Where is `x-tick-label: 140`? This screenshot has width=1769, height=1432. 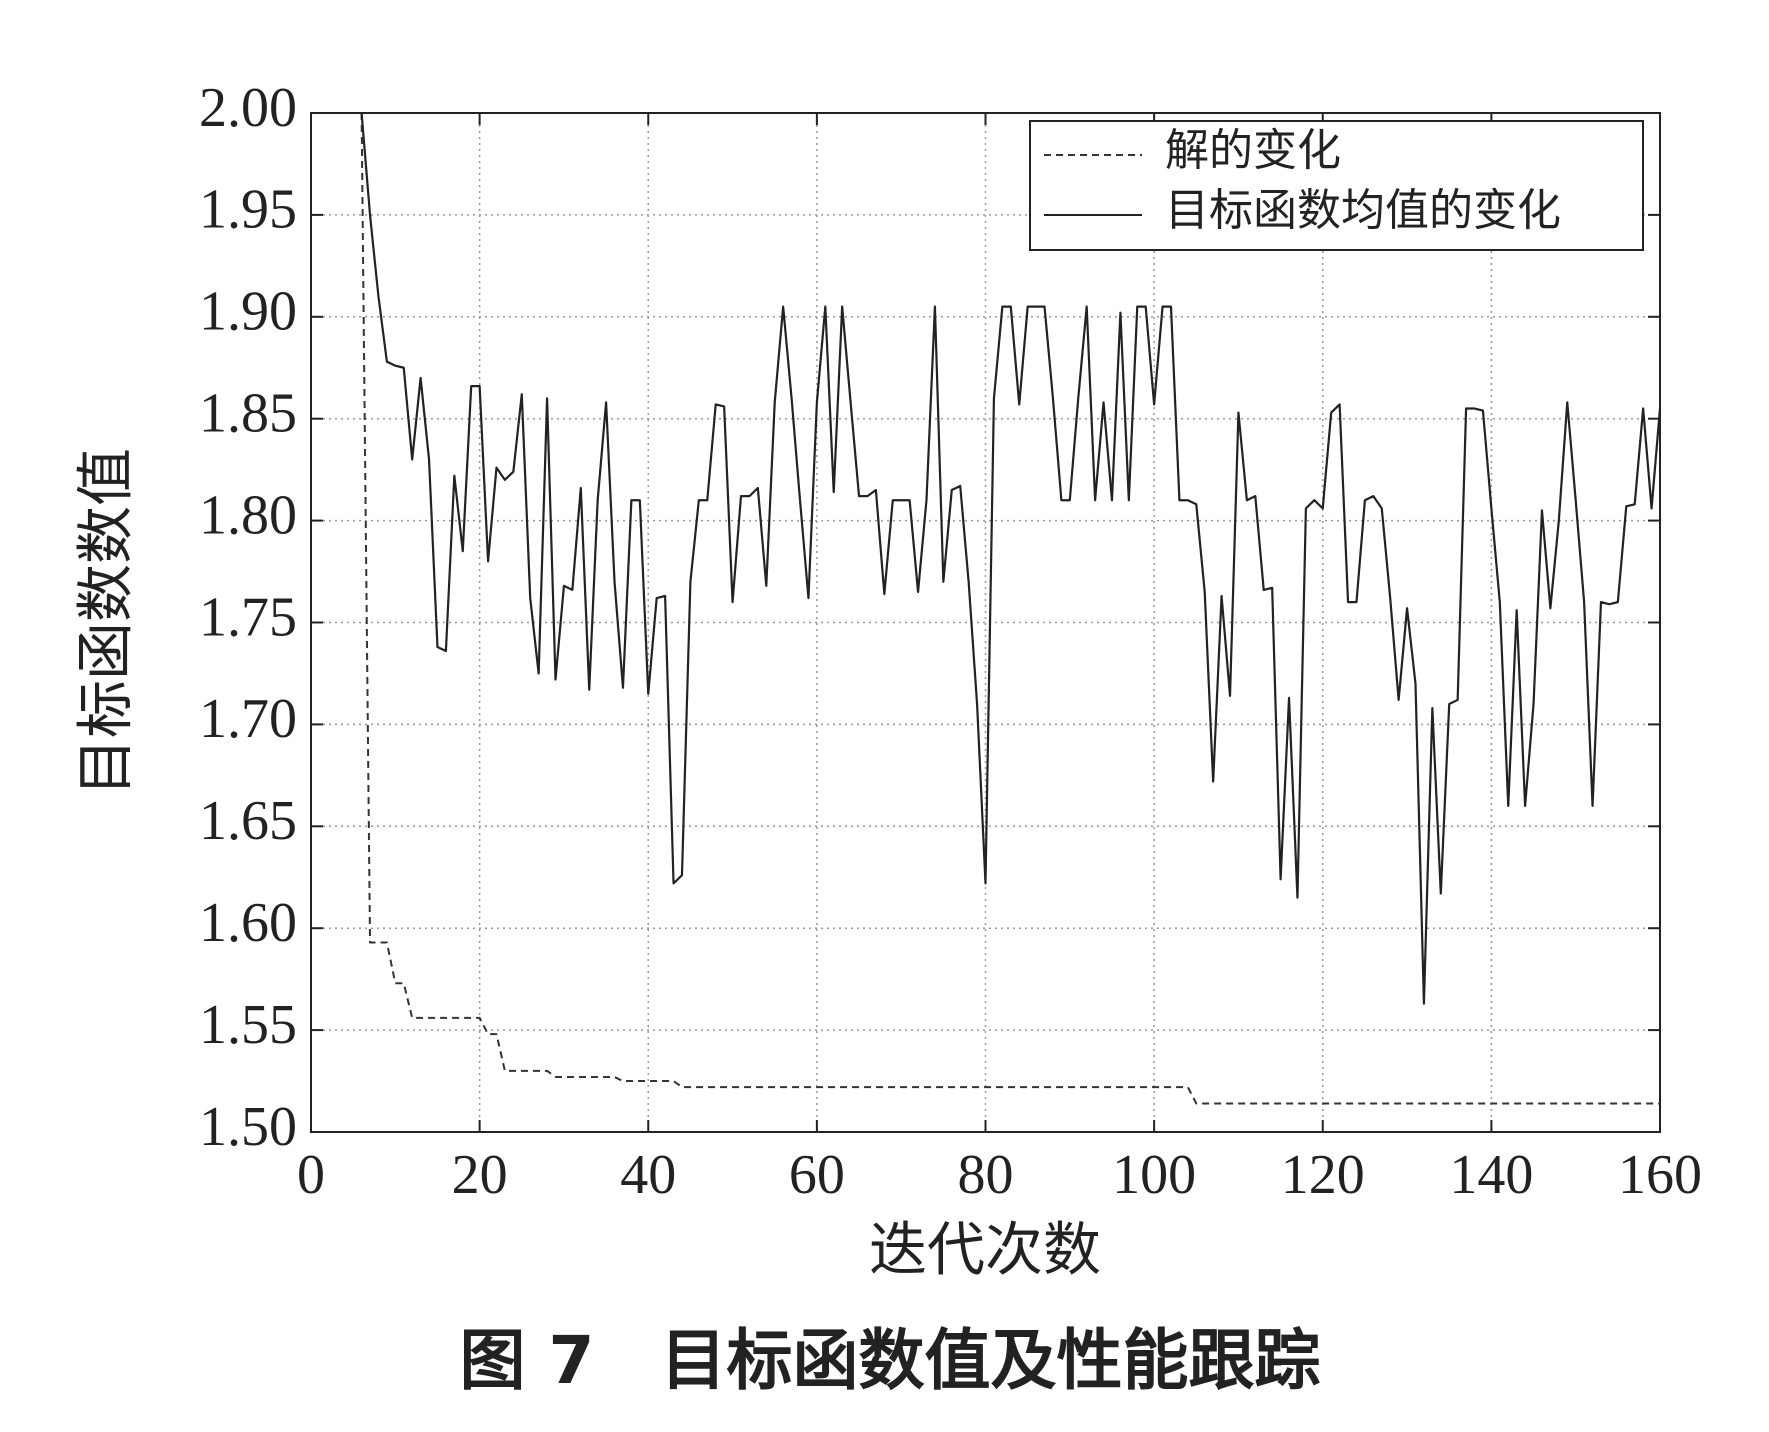 x-tick-label: 140 is located at coordinates (1491, 1175).